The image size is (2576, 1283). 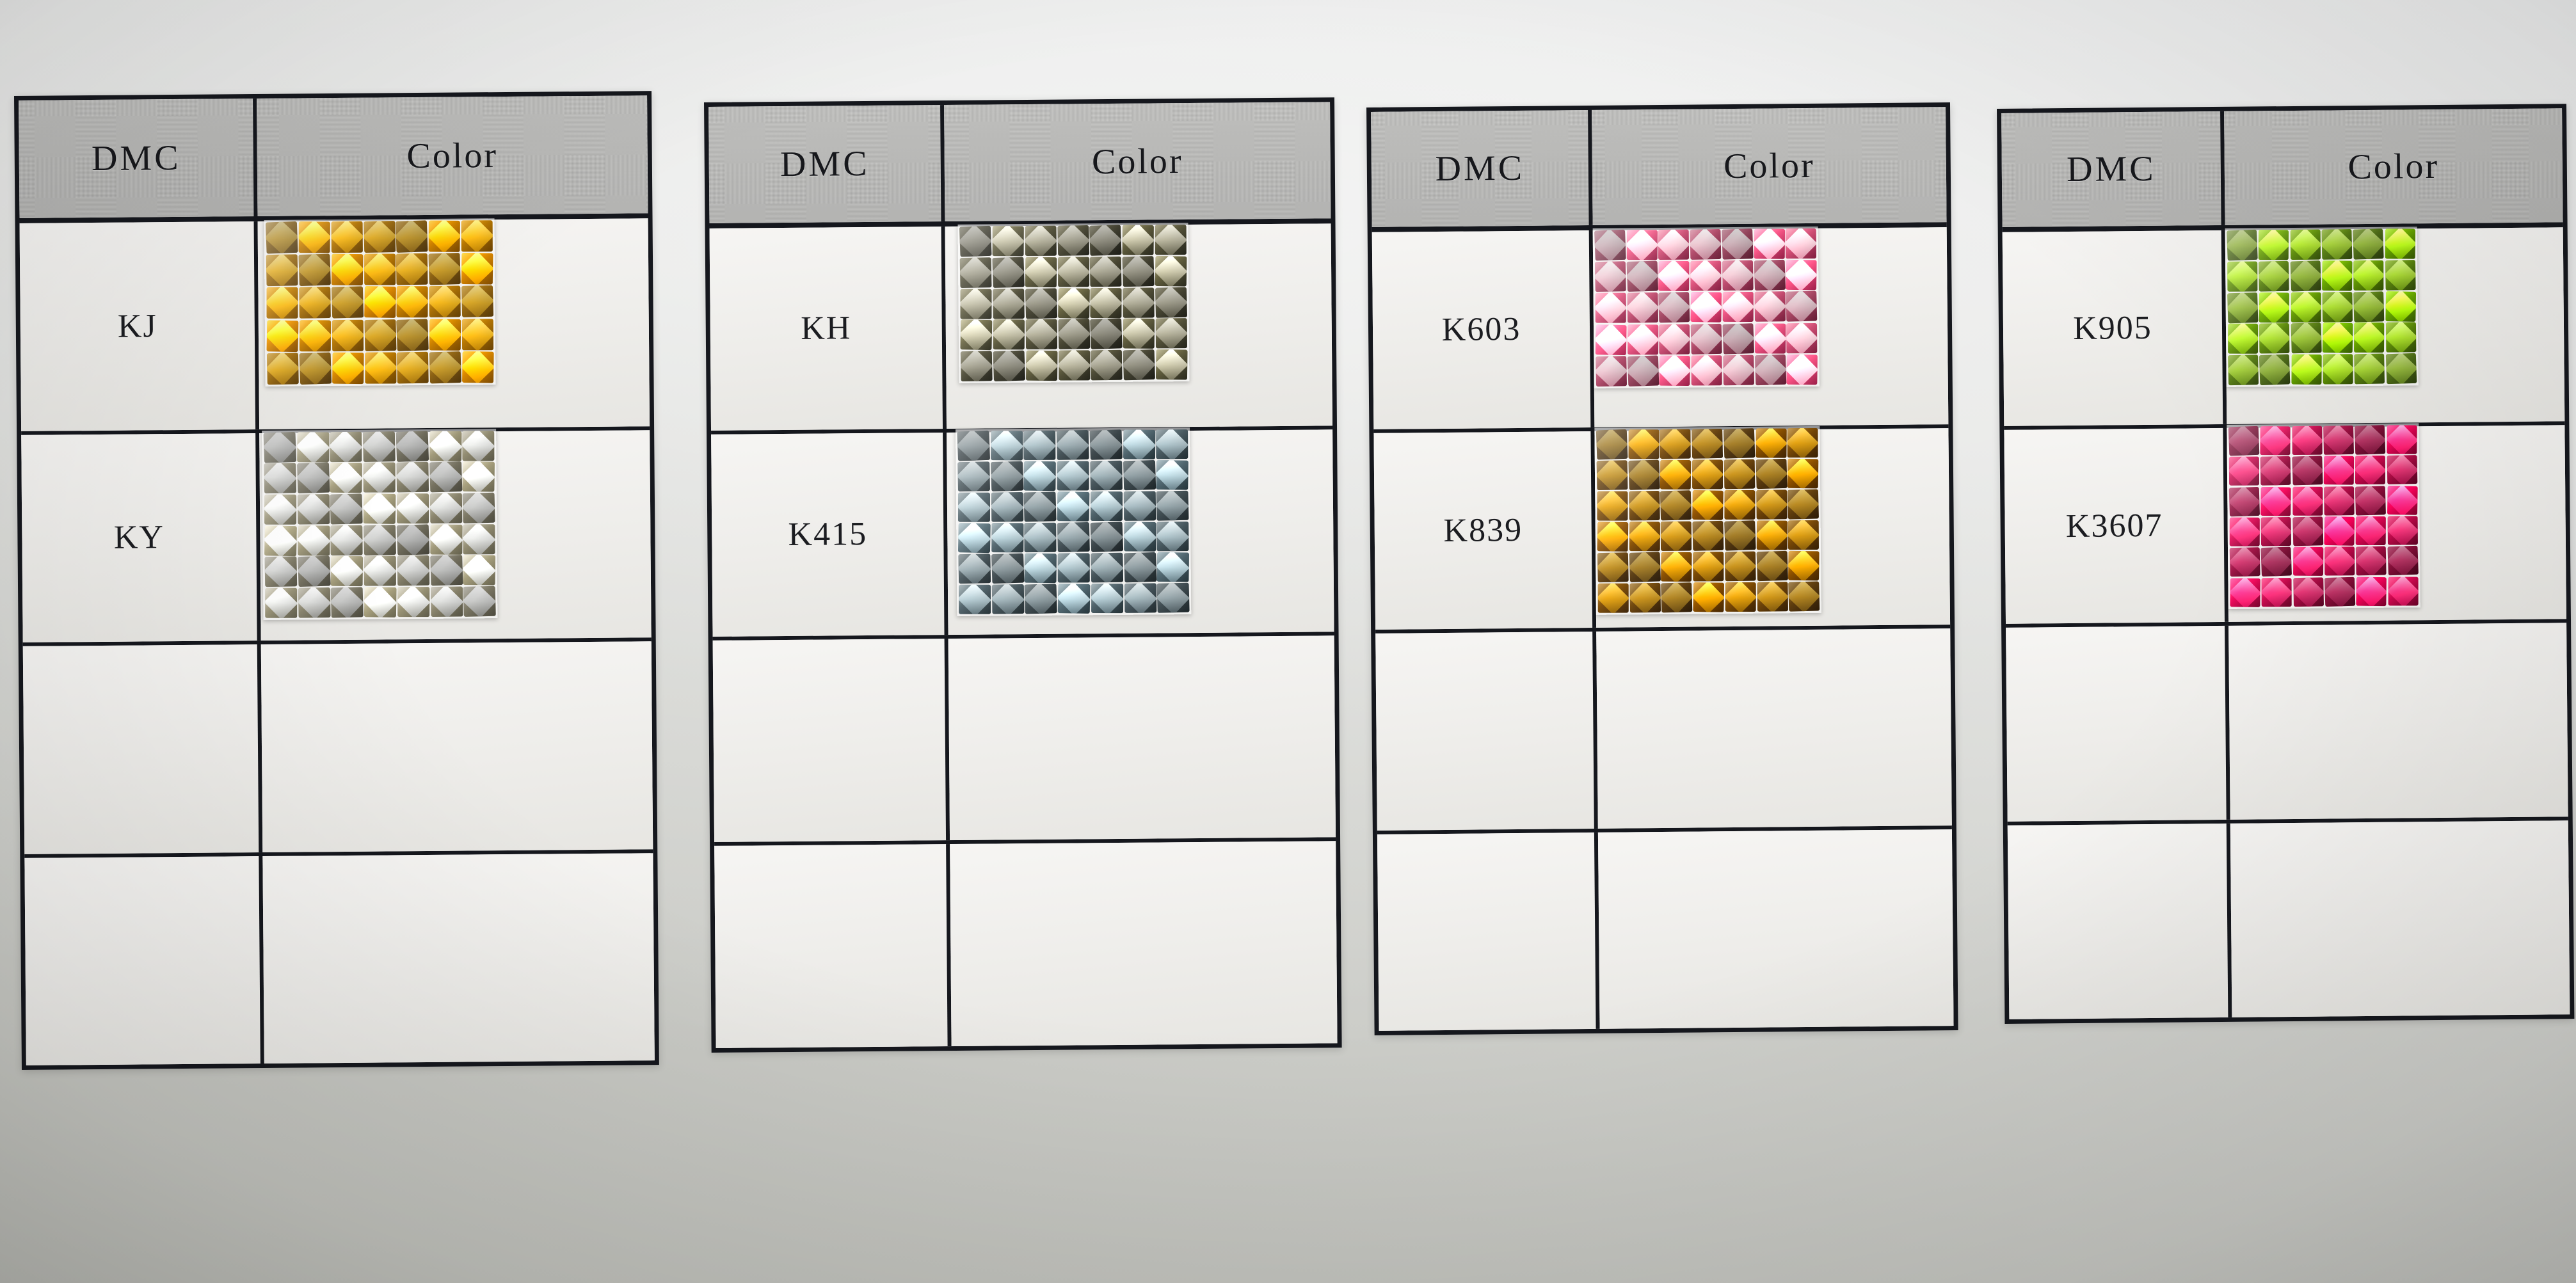 I want to click on dmc-code-label: K603, so click(x=1481, y=330).